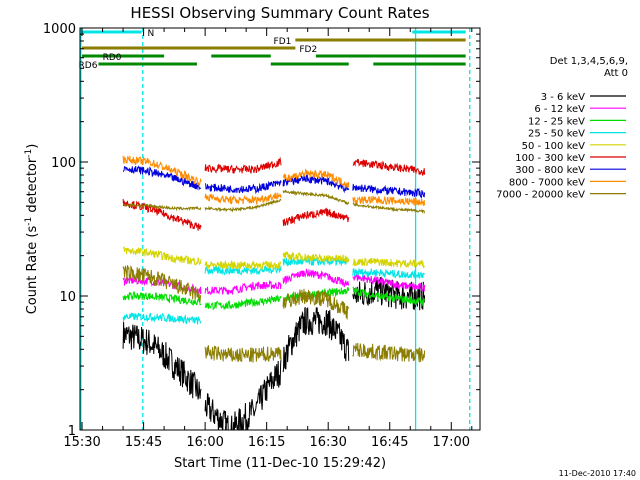 Image resolution: width=640 pixels, height=480 pixels. Describe the element at coordinates (327, 442) in the screenshot. I see `x-tick-label-4: 16:30` at that location.